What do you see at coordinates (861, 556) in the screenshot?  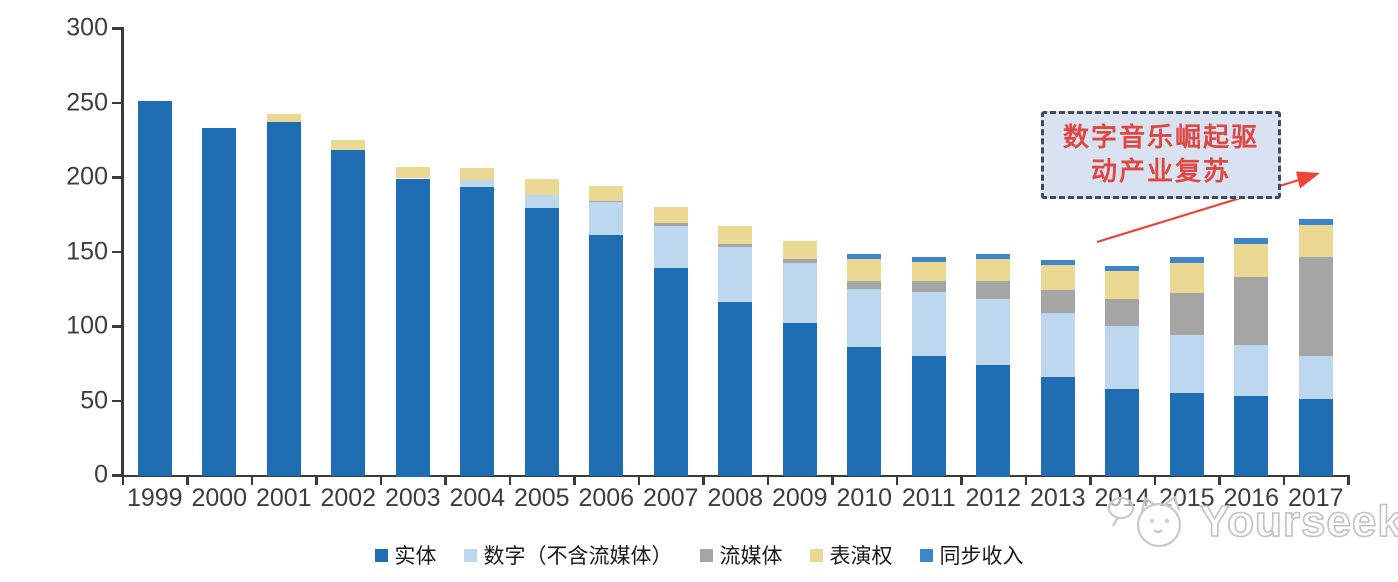 I see `legend-label: 表演权` at bounding box center [861, 556].